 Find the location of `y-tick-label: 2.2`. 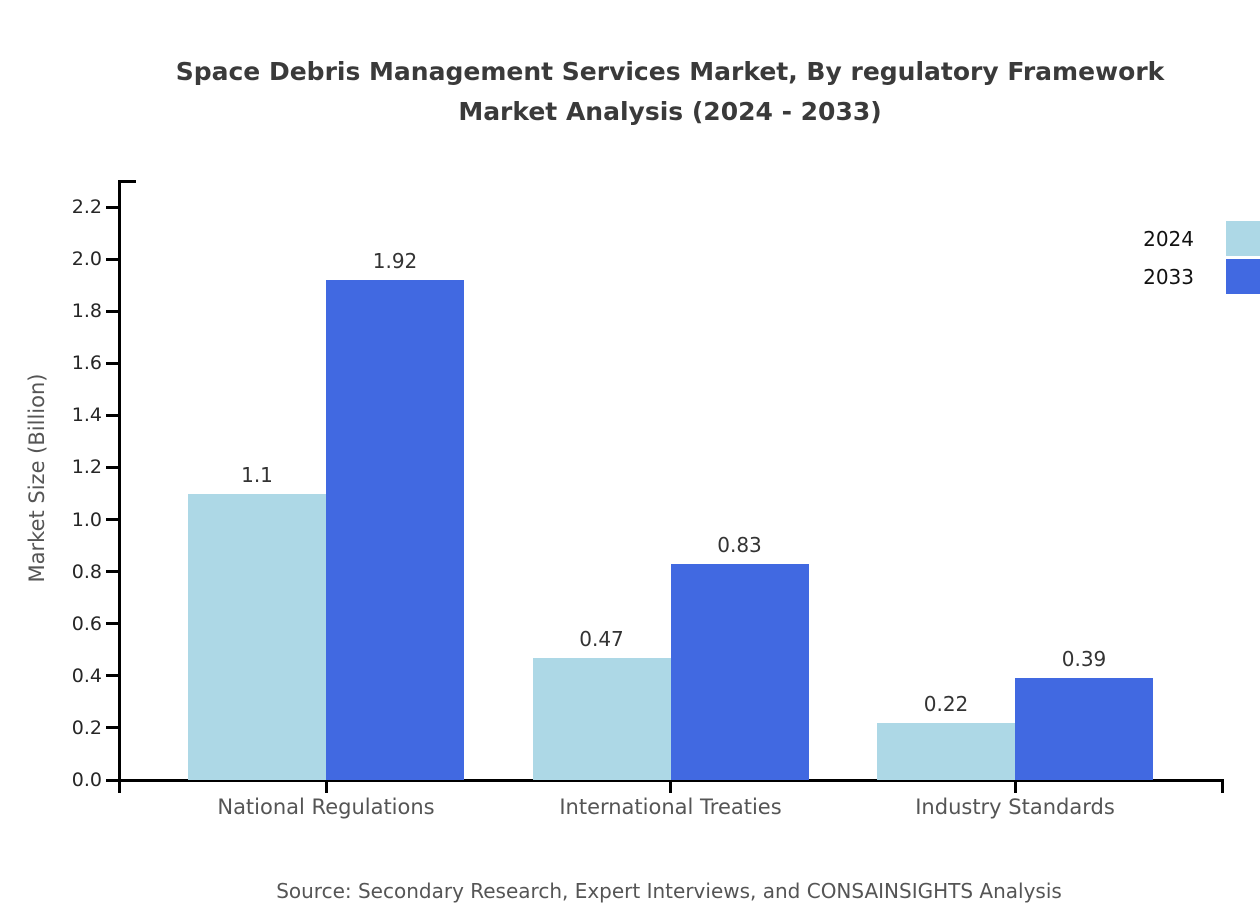

y-tick-label: 2.2 is located at coordinates (86, 207).